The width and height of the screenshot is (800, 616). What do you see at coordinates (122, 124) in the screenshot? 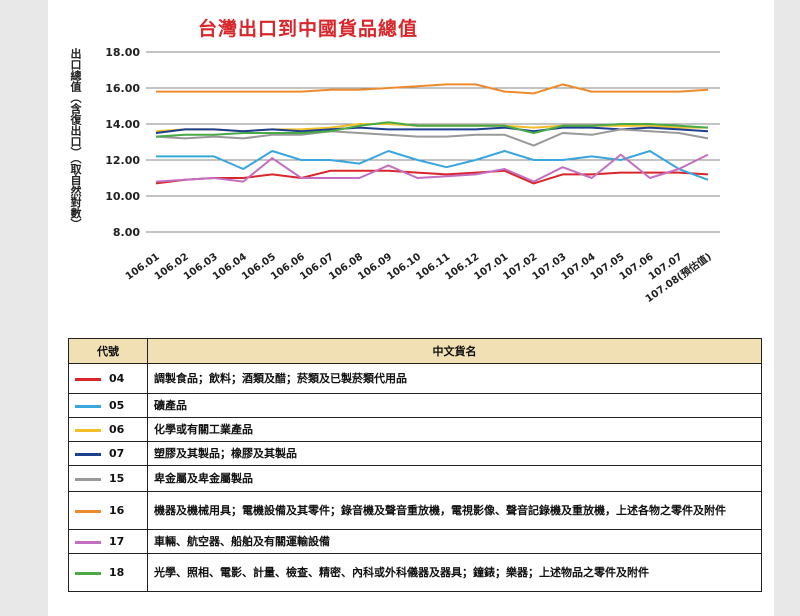
I see `y-tick-label: 14.00` at bounding box center [122, 124].